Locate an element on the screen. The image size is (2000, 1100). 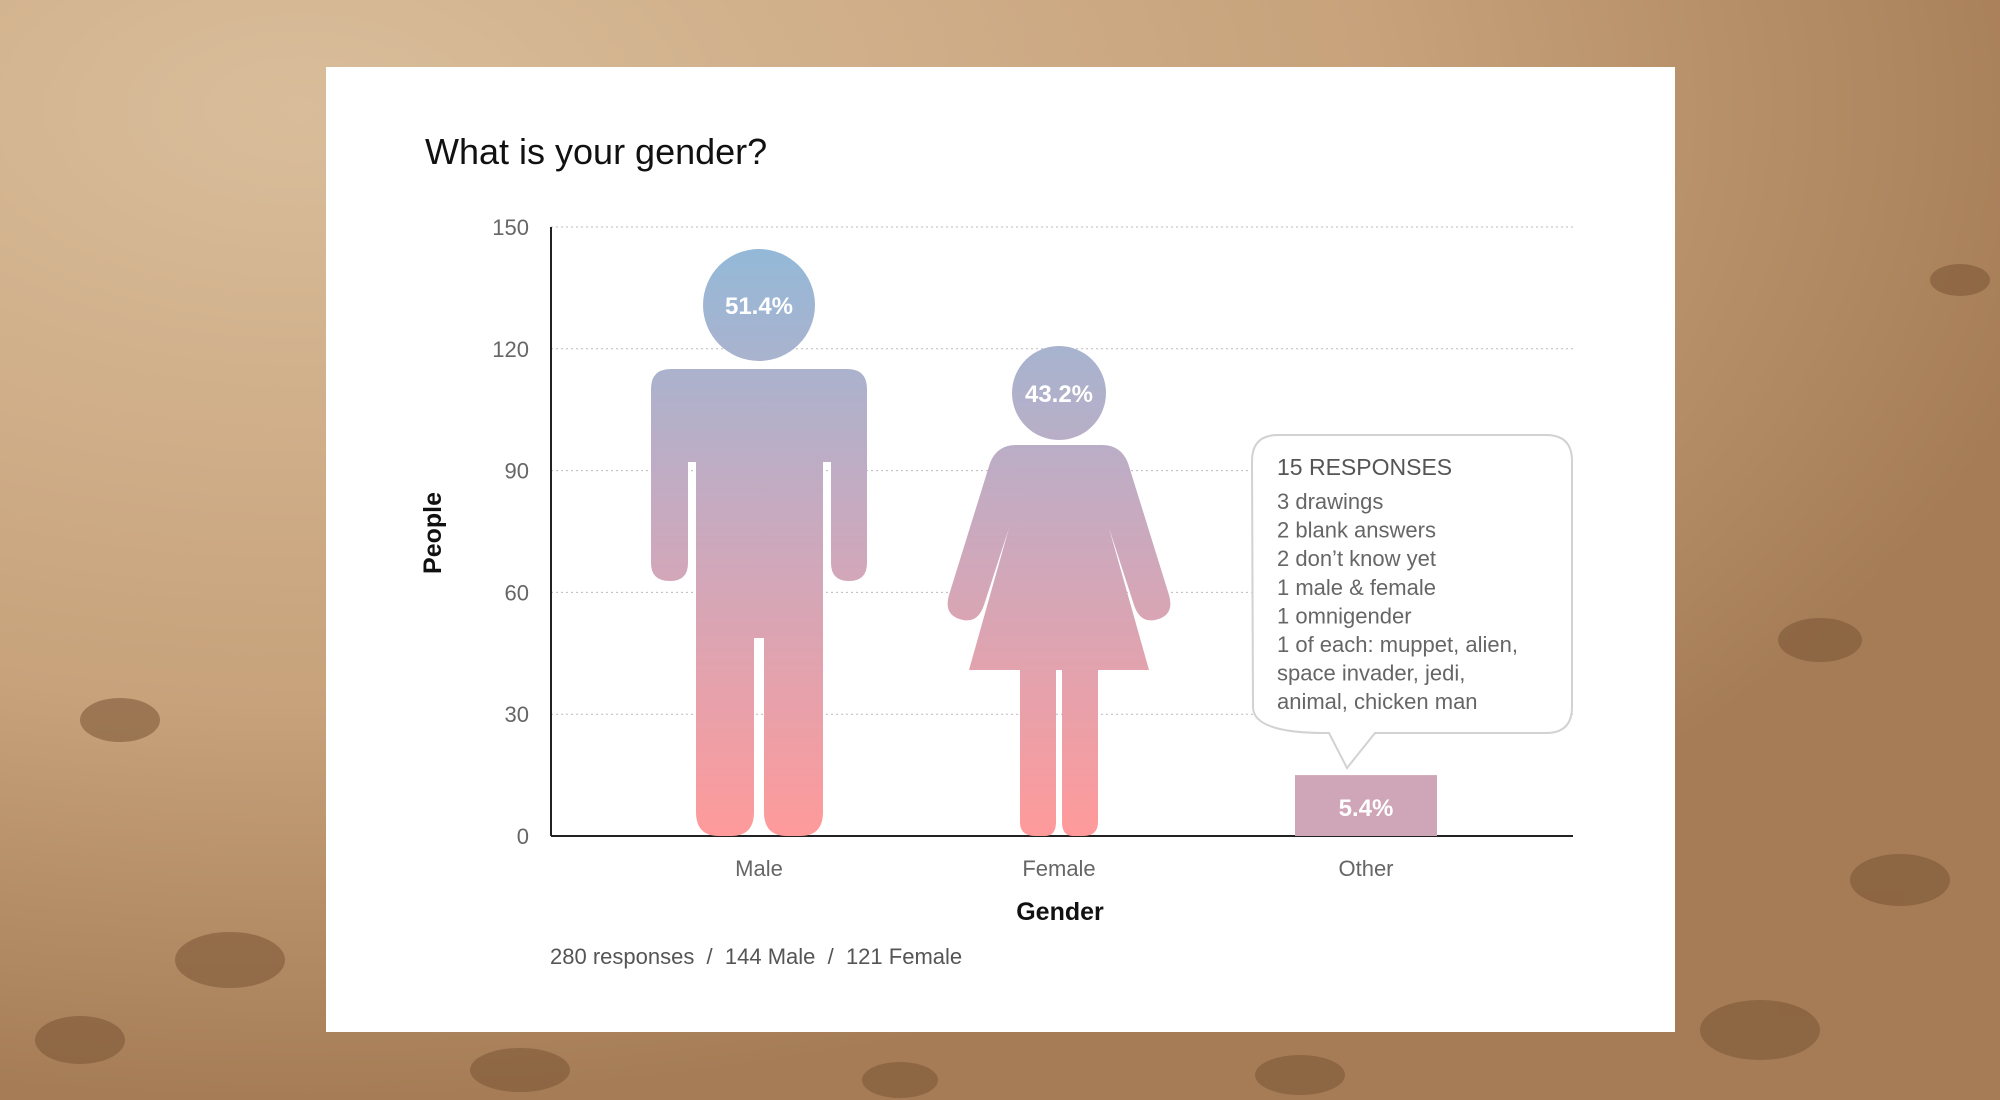
bar-female is located at coordinates (1059, 591).